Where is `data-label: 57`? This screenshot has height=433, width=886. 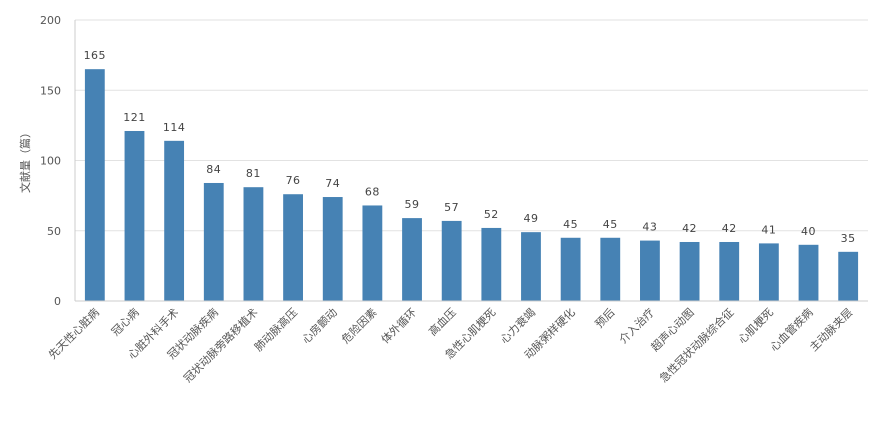 data-label: 57 is located at coordinates (451, 207).